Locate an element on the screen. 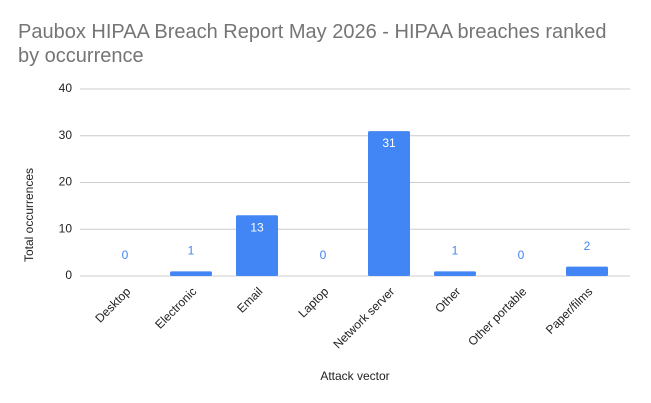 The height and width of the screenshot is (403, 651). x-tick-label: Network server is located at coordinates (363, 317).